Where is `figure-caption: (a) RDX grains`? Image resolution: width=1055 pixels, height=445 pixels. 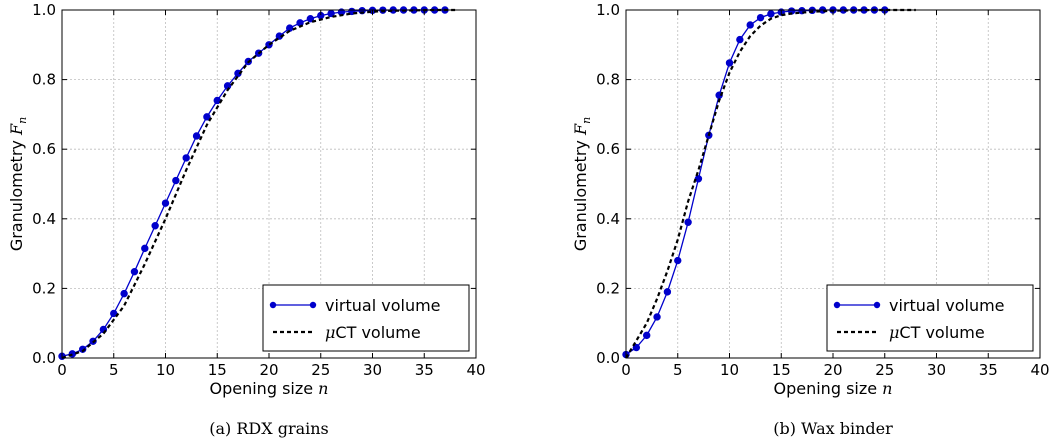 figure-caption: (a) RDX grains is located at coordinates (269, 428).